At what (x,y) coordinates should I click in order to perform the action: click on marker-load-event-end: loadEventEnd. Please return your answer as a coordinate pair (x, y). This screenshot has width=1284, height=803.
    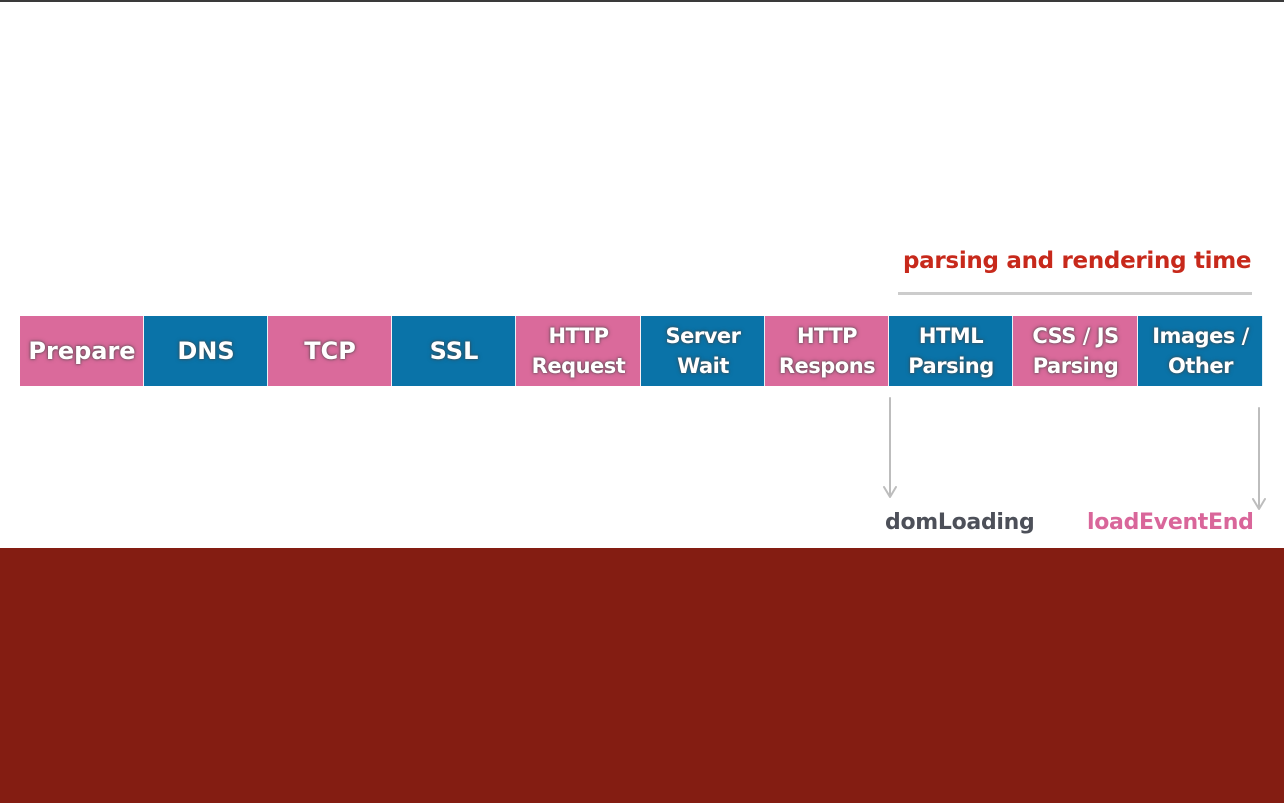
    Looking at the image, I should click on (1170, 522).